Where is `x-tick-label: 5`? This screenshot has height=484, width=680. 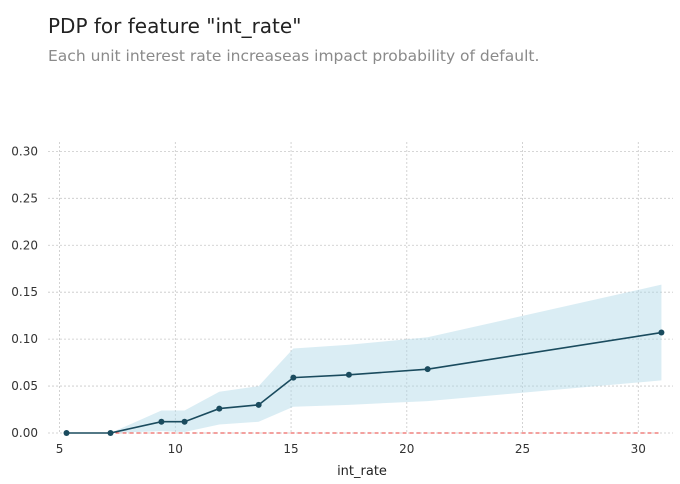
x-tick-label: 5 is located at coordinates (60, 449).